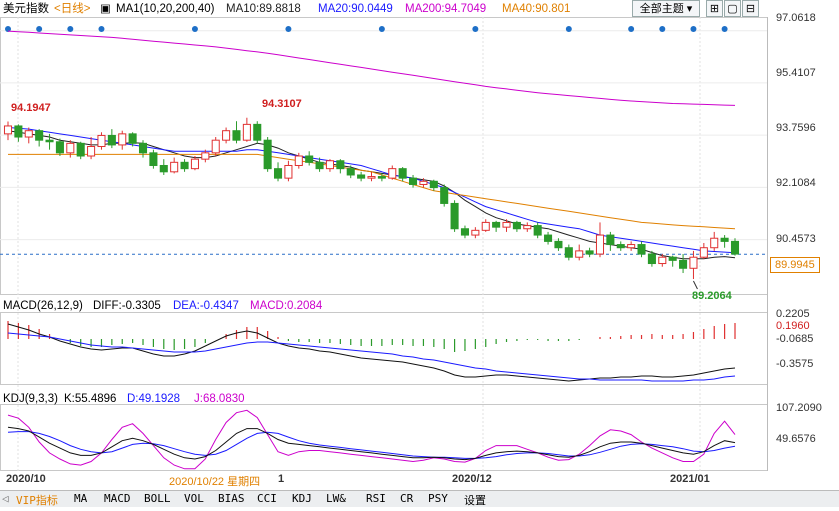 Image resolution: width=839 pixels, height=511 pixels. What do you see at coordinates (714, 8) in the screenshot?
I see `layout-grid-icon: ⊞` at bounding box center [714, 8].